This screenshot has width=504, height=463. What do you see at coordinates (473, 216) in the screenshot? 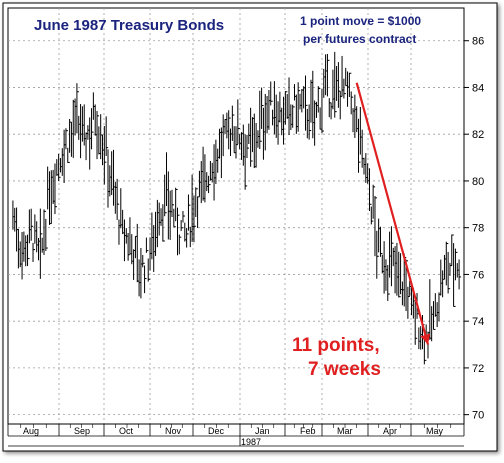
I see `y-axis: 70 72 74 76 78 80 82 84 86` at bounding box center [473, 216].